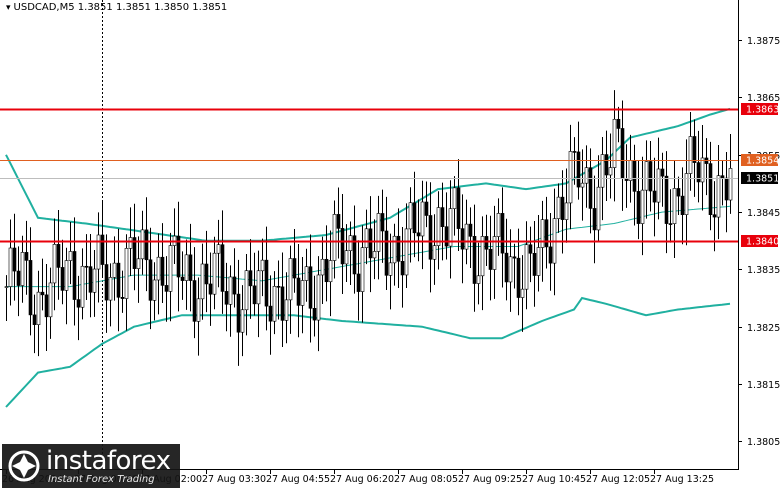 This screenshot has height=489, width=781. Describe the element at coordinates (40, 7) in the screenshot. I see `symbol-label: USDCAD,M5` at that location.